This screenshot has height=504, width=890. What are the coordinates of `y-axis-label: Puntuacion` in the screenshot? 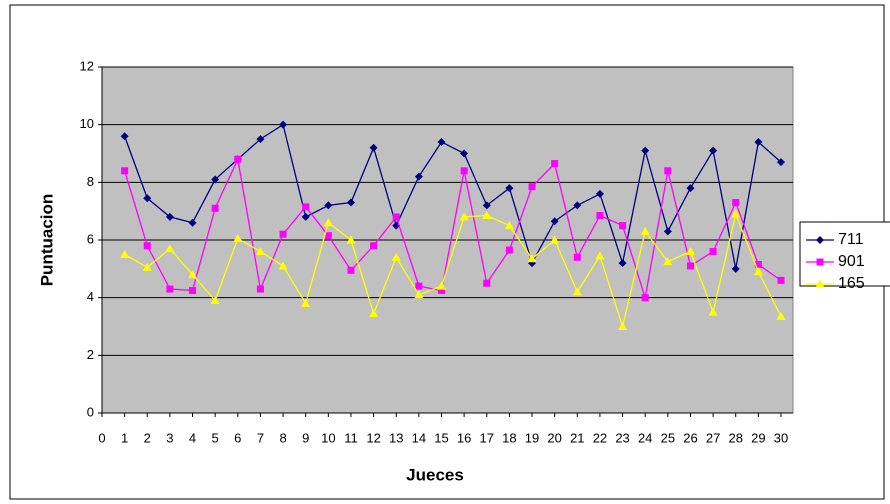 It's located at (46, 240).